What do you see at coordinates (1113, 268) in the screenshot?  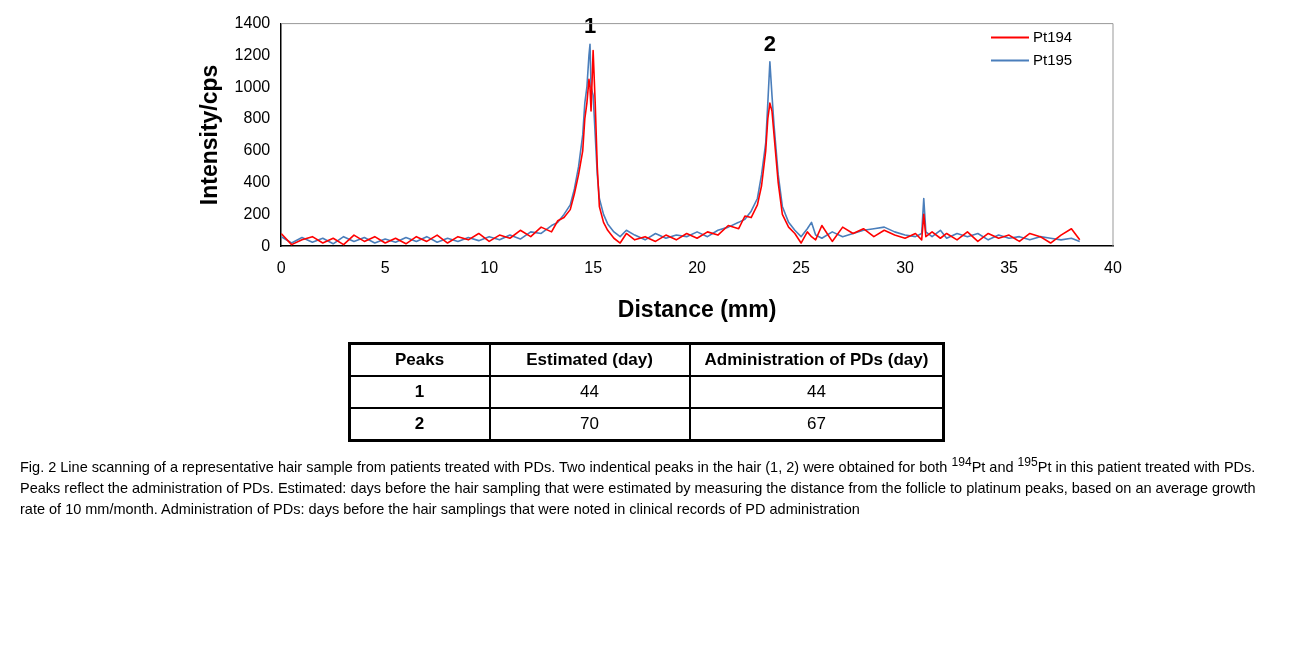 I see `x-tick-label: 40` at bounding box center [1113, 268].